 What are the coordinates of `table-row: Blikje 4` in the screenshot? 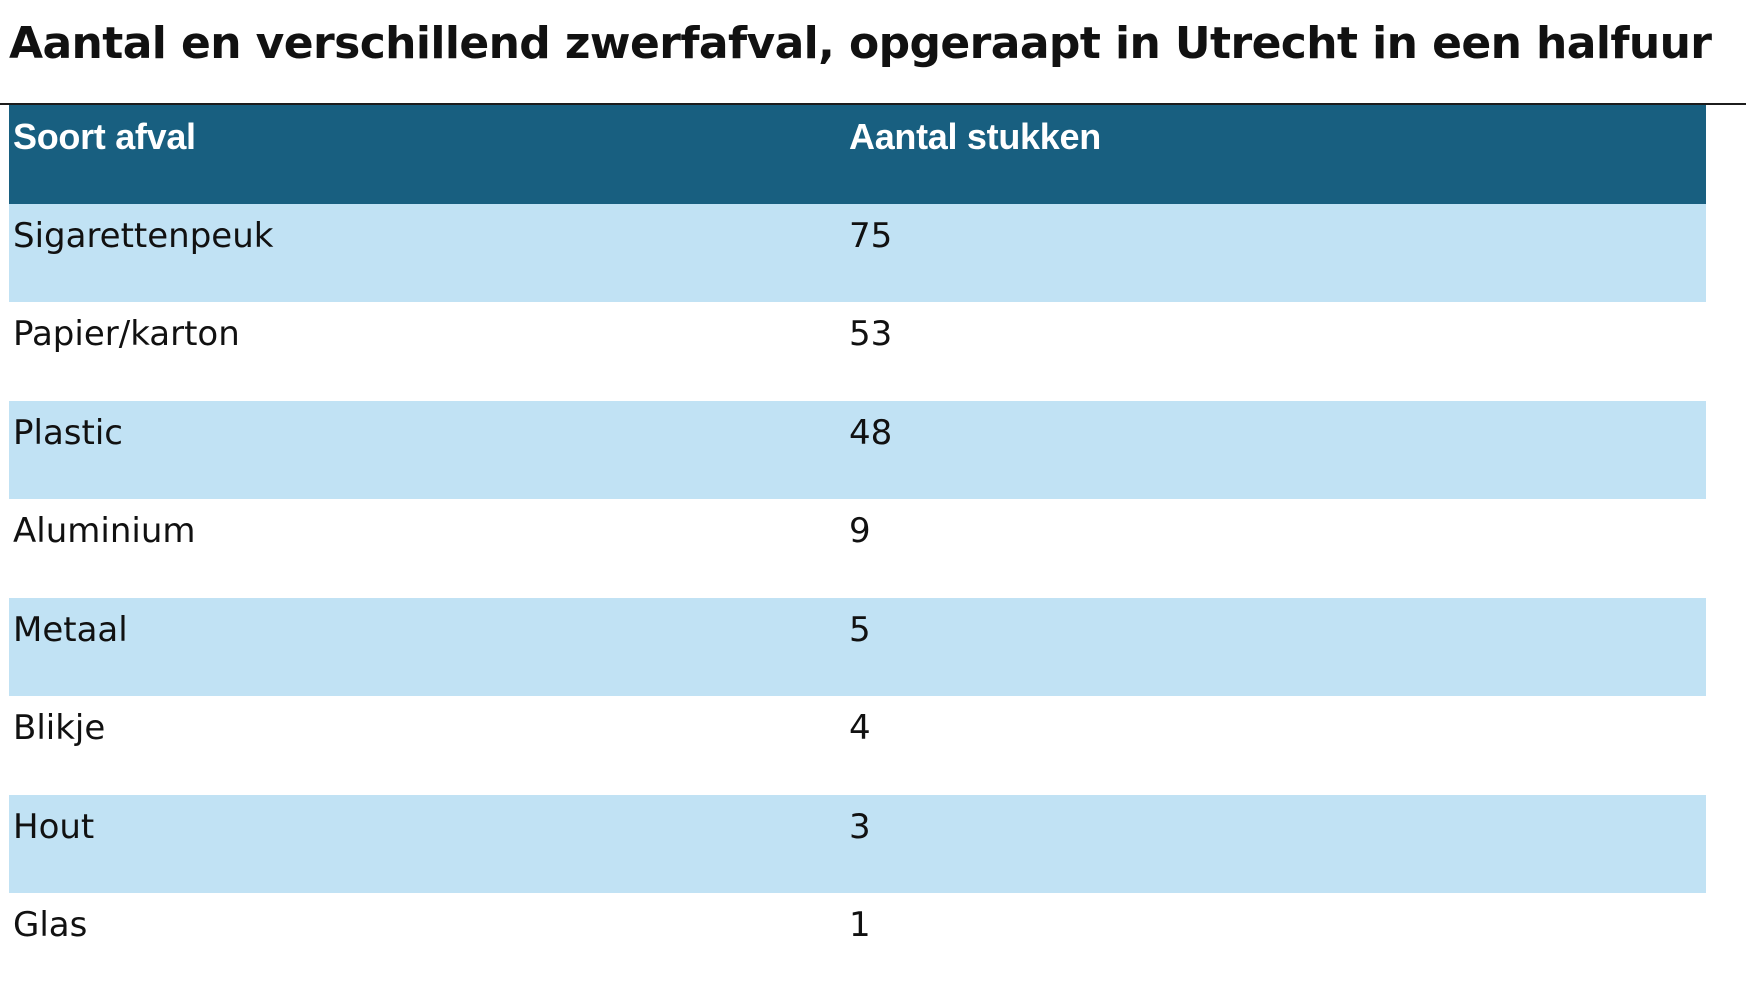 It's located at (857, 745).